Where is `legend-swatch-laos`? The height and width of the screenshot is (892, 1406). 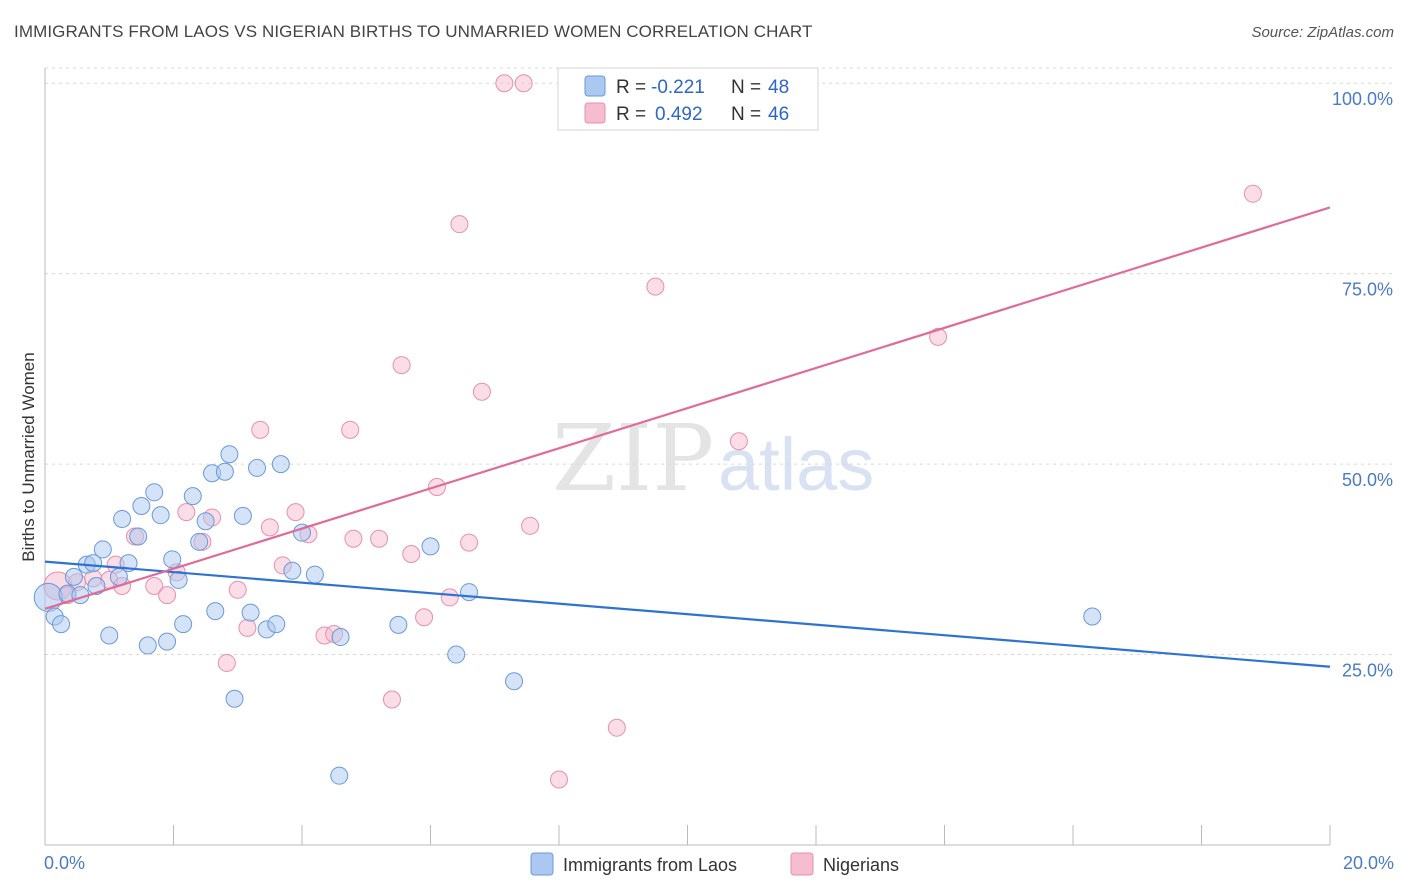 legend-swatch-laos is located at coordinates (542, 864).